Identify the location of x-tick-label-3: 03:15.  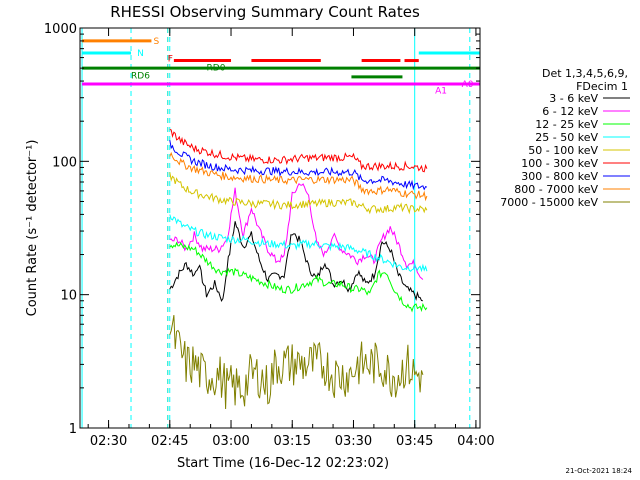
(292, 441).